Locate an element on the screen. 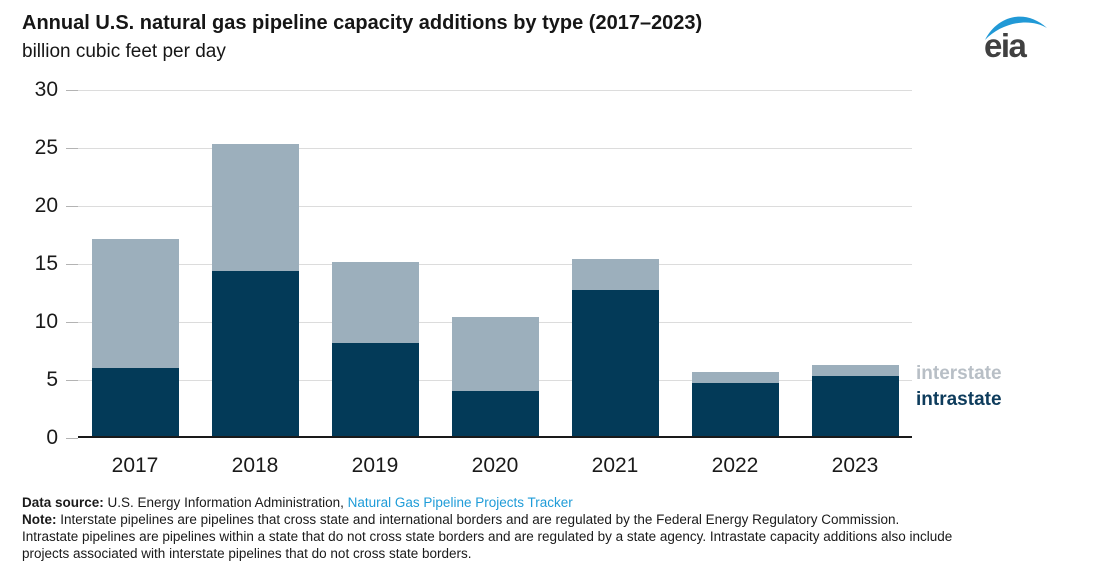 Image resolution: width=1100 pixels, height=586 pixels. bar-2019-intrastate is located at coordinates (375, 389).